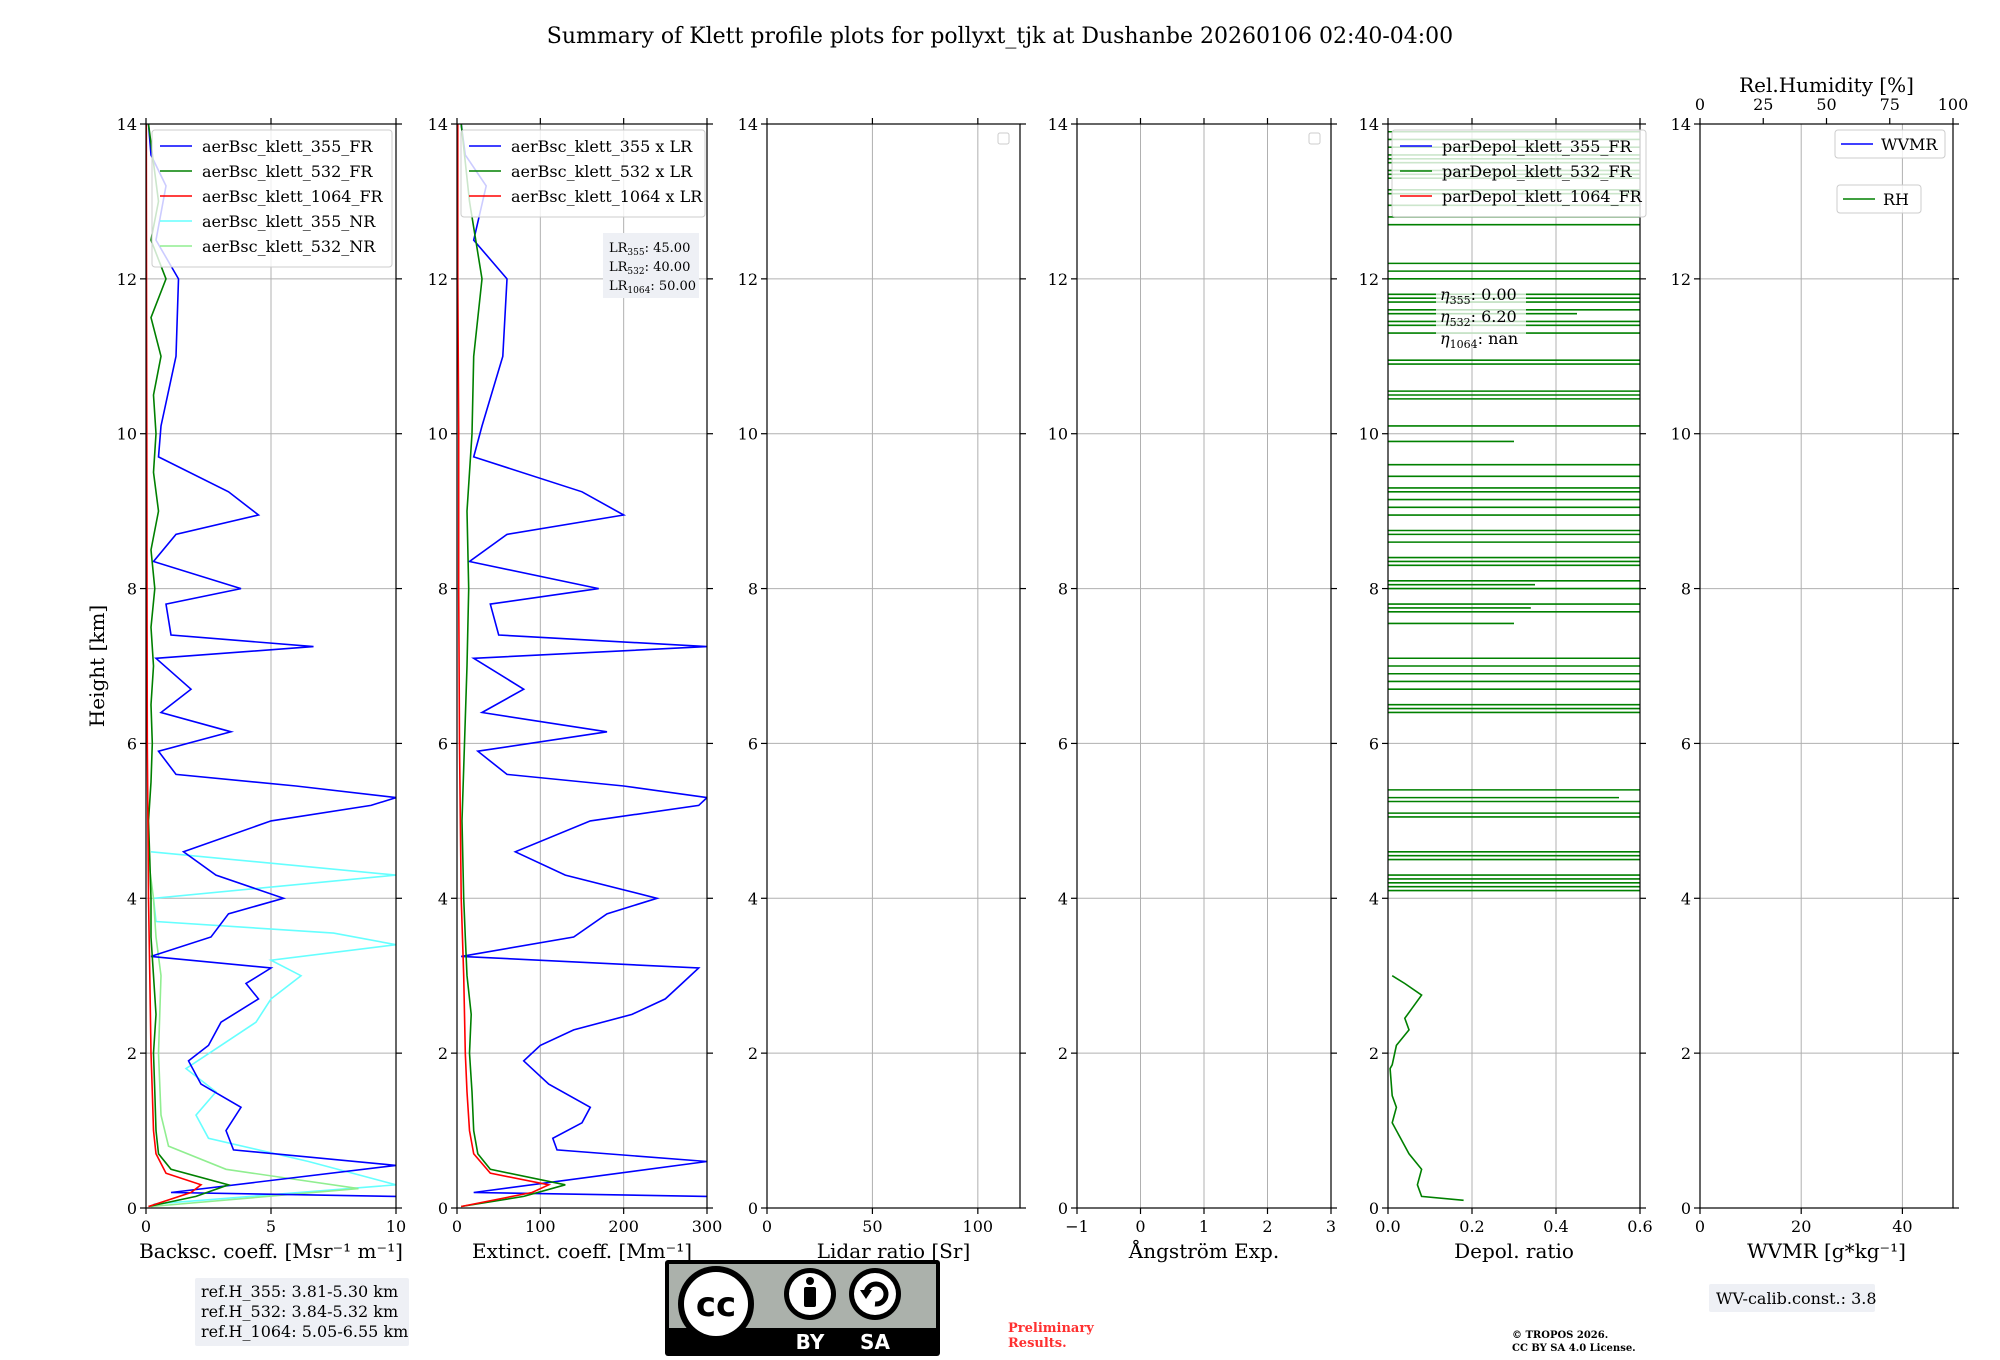  Describe the element at coordinates (304, 1331) in the screenshot. I see `ref-height-1064: ref.H_1064: 5.05-6.55 km` at that location.